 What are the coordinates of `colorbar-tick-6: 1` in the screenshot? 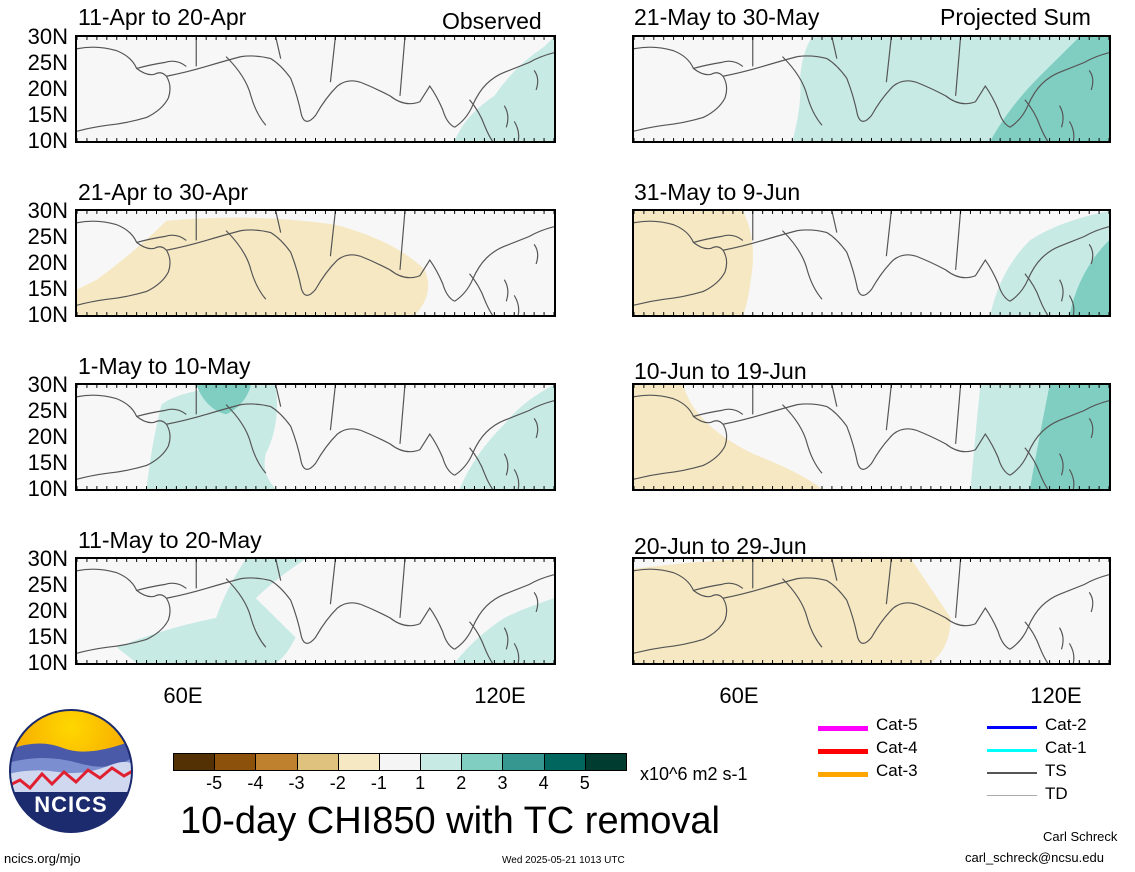 It's located at (420, 783).